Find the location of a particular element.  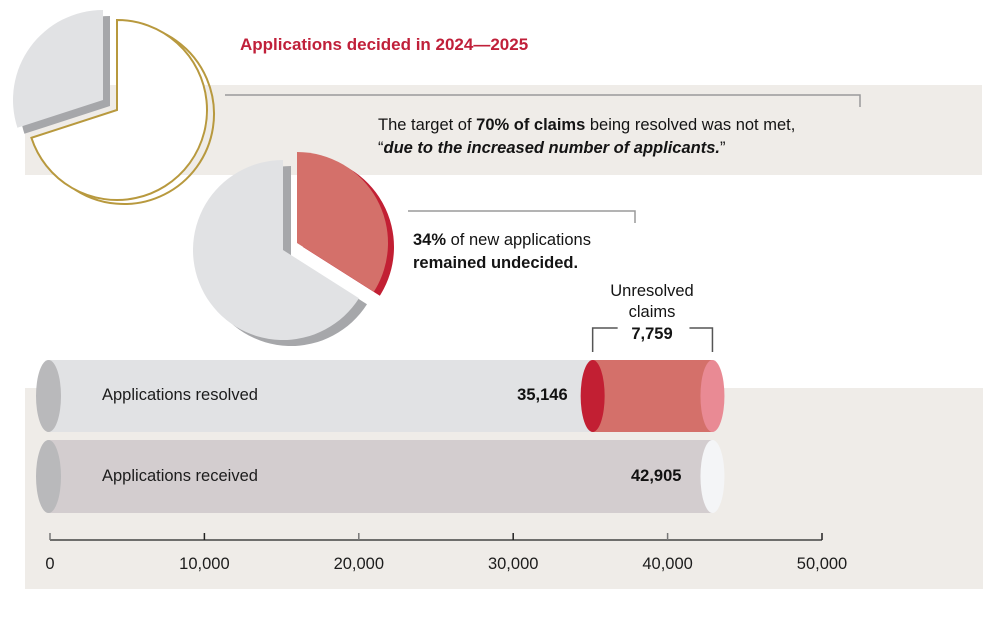

connector-line-undecided is located at coordinates (522, 216).